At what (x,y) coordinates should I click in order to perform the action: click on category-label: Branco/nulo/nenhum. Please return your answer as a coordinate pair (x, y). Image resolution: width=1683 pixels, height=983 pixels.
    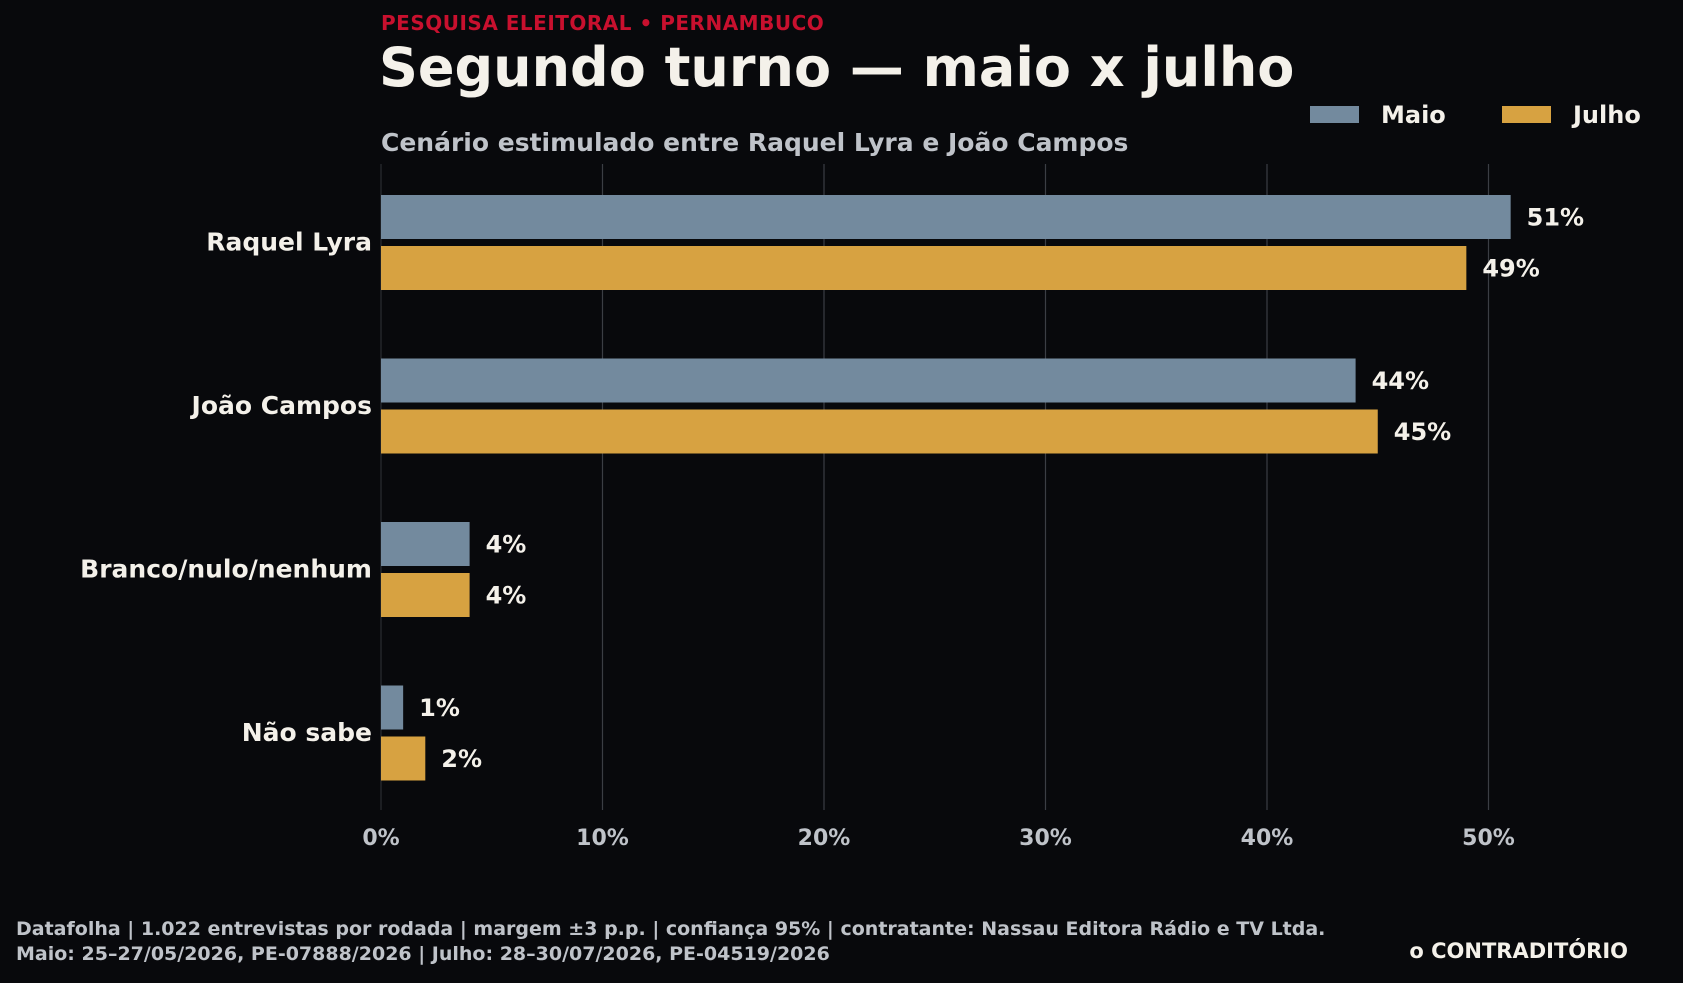
    Looking at the image, I should click on (226, 569).